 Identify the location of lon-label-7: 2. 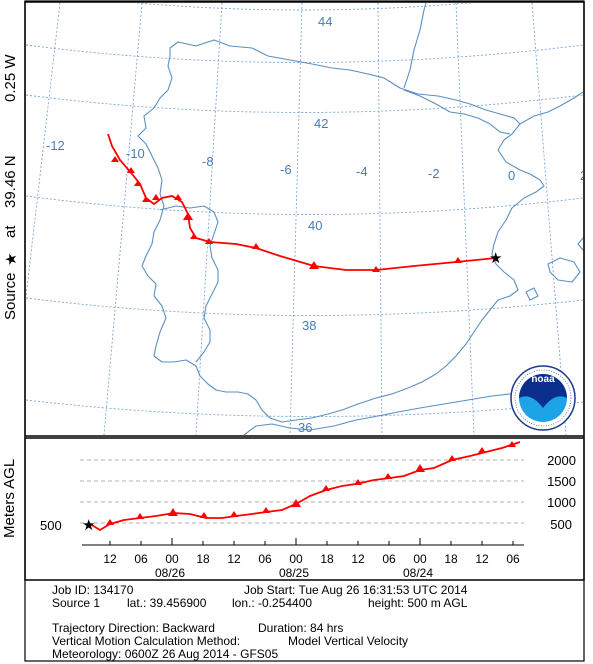
(583, 175).